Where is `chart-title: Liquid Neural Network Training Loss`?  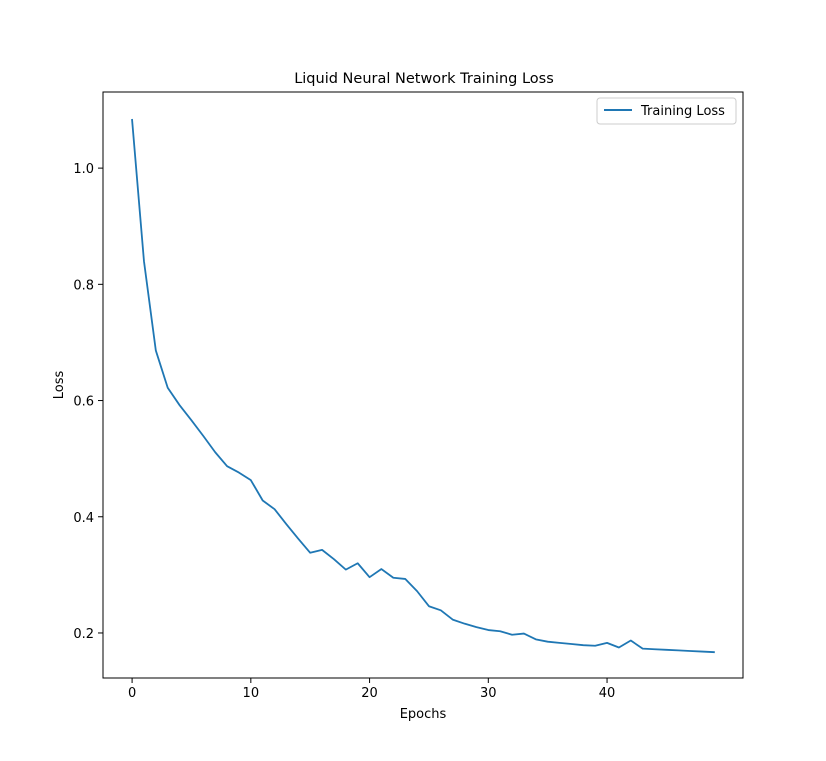
chart-title: Liquid Neural Network Training Loss is located at coordinates (424, 79).